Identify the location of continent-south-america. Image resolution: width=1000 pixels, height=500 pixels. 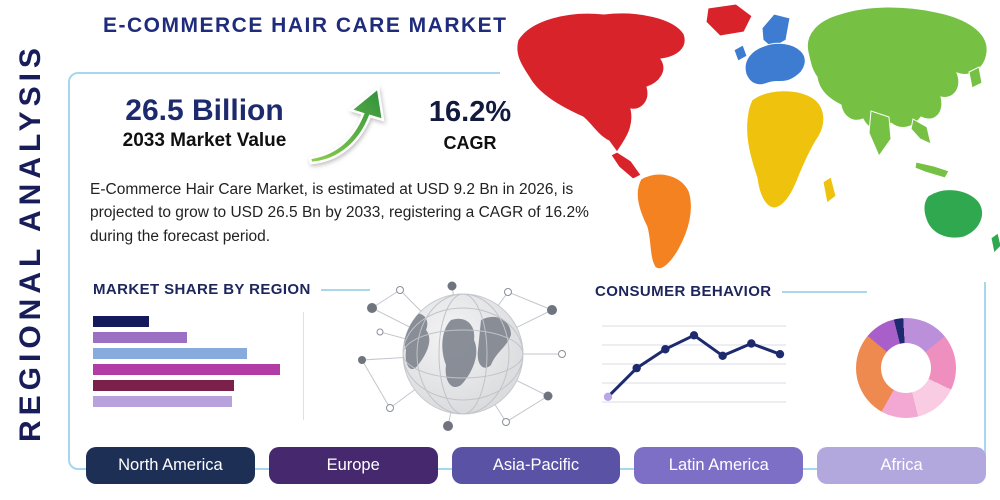
(664, 221).